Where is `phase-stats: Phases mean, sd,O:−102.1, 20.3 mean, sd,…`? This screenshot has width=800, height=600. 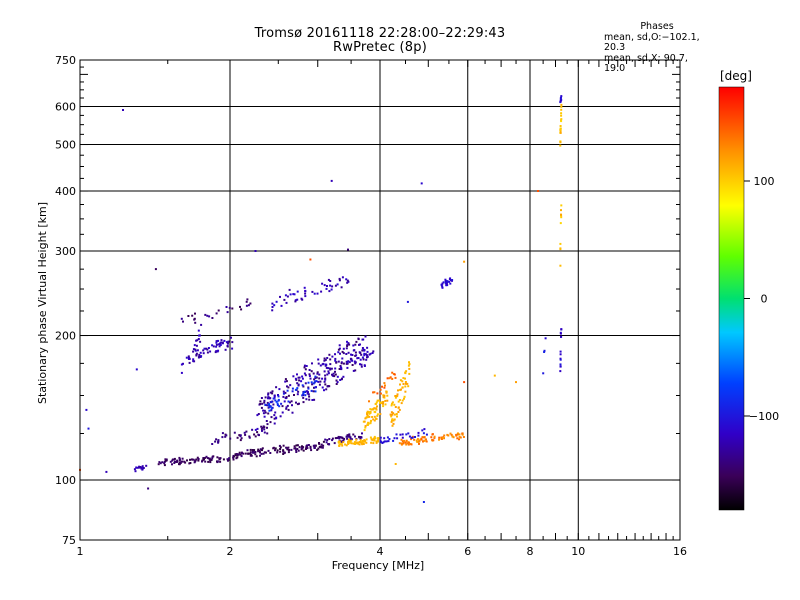 phase-stats: Phases mean, sd,O:−102.1, 20.3 mean, sd,… is located at coordinates (657, 48).